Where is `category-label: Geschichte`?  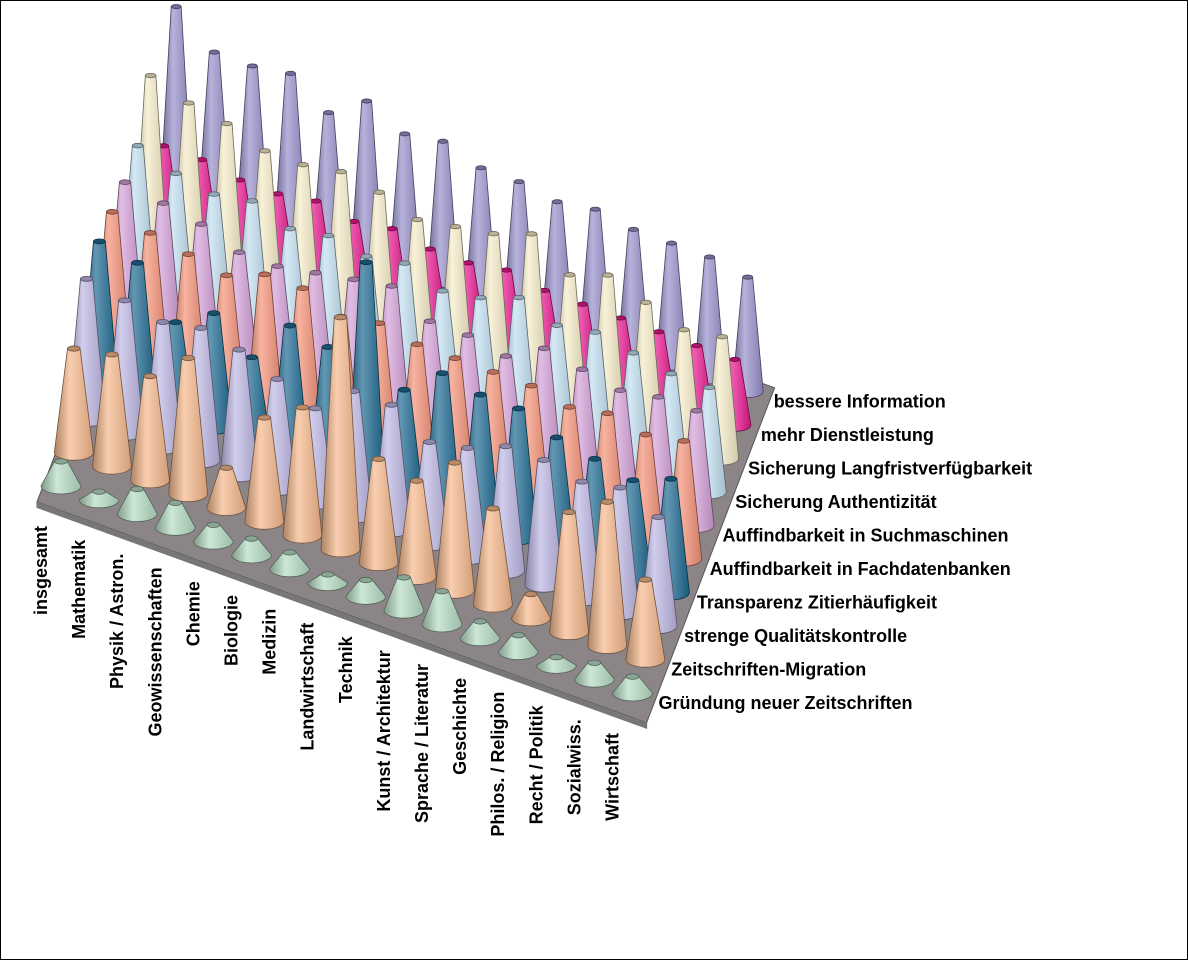 category-label: Geschichte is located at coordinates (460, 726).